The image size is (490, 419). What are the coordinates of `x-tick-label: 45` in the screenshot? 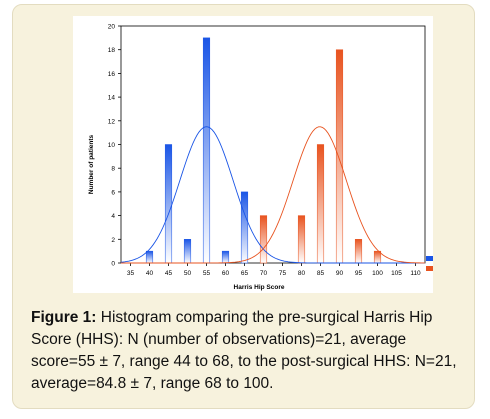 It's located at (169, 273).